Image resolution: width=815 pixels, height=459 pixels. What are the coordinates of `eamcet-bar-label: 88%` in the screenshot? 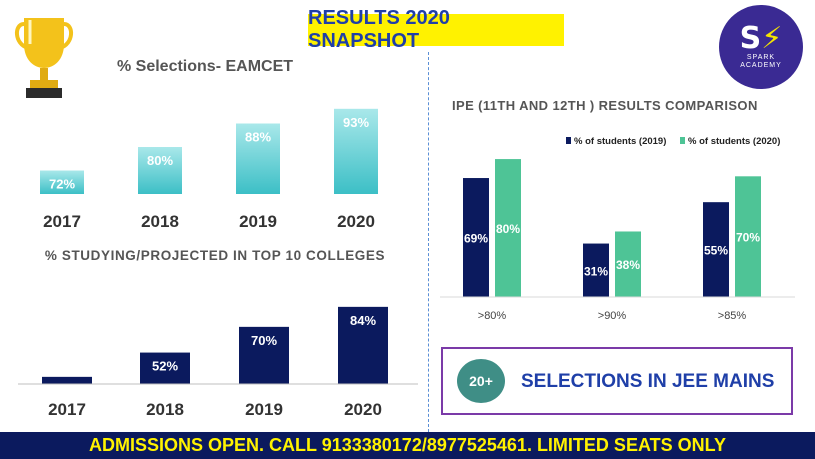 It's located at (258, 137).